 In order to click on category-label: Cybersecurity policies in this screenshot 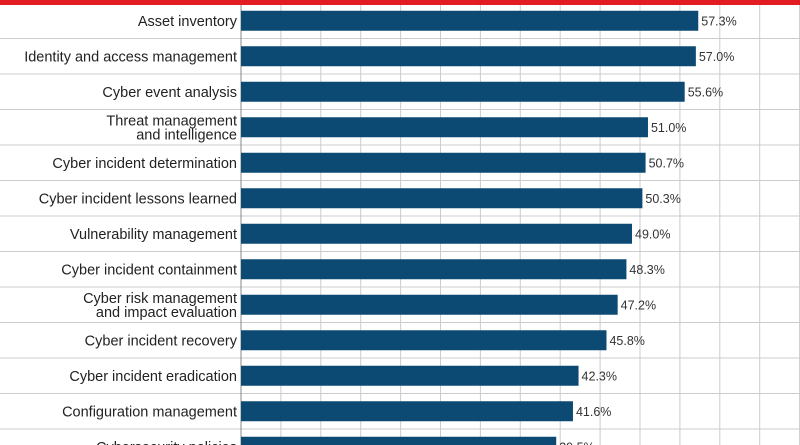, I will do `click(166, 442)`.